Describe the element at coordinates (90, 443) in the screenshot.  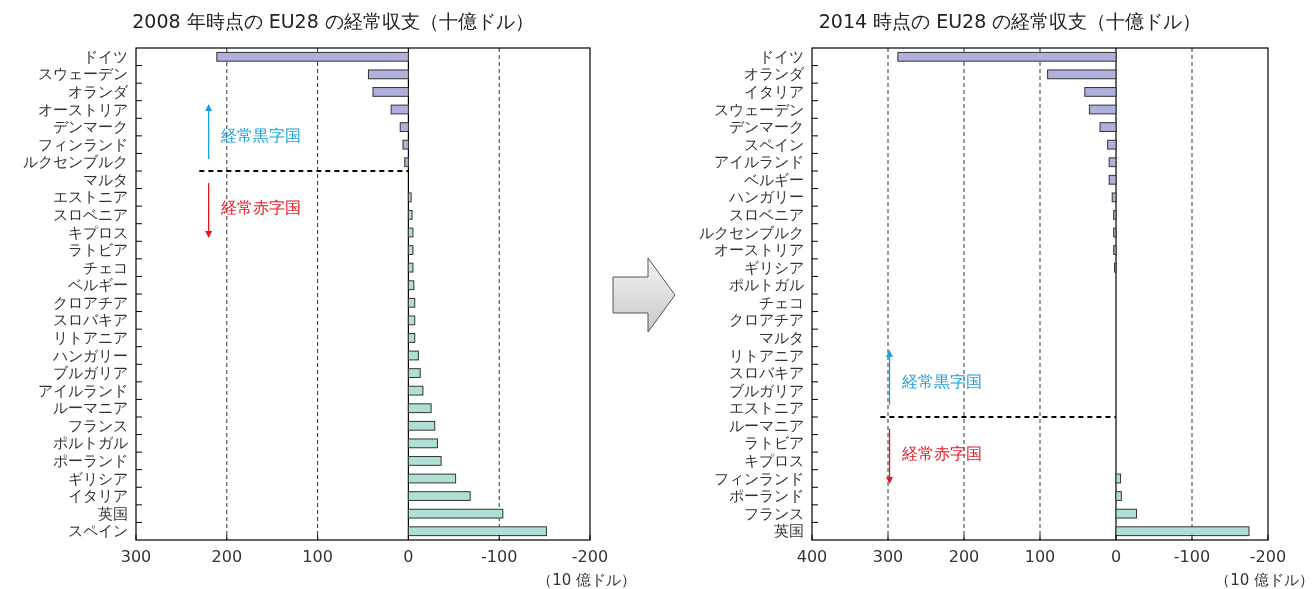
I see `y-tick-label: ポルトガル` at that location.